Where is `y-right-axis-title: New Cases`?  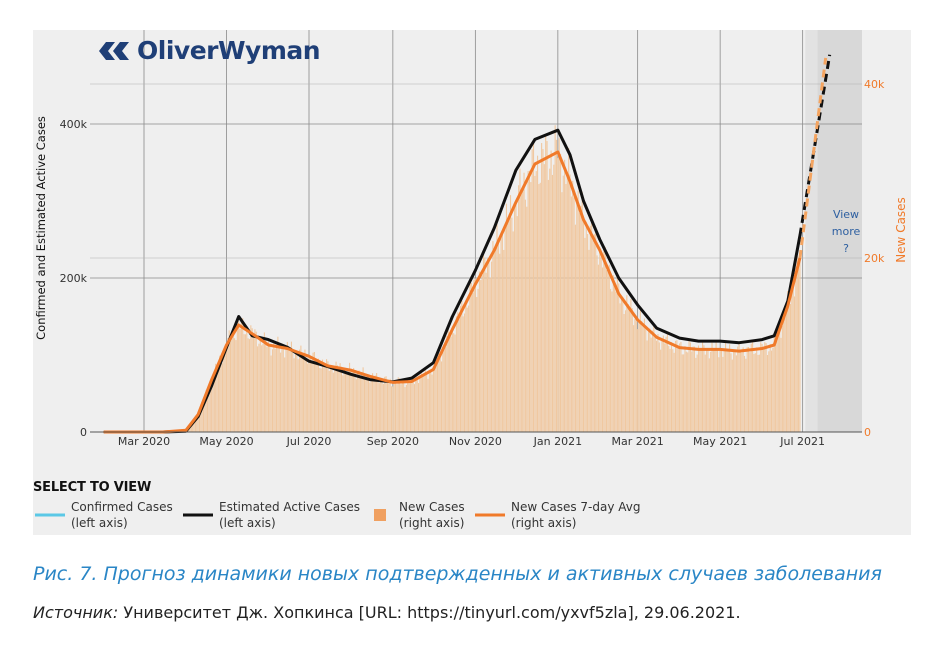
y-right-axis-title: New Cases is located at coordinates (901, 230).